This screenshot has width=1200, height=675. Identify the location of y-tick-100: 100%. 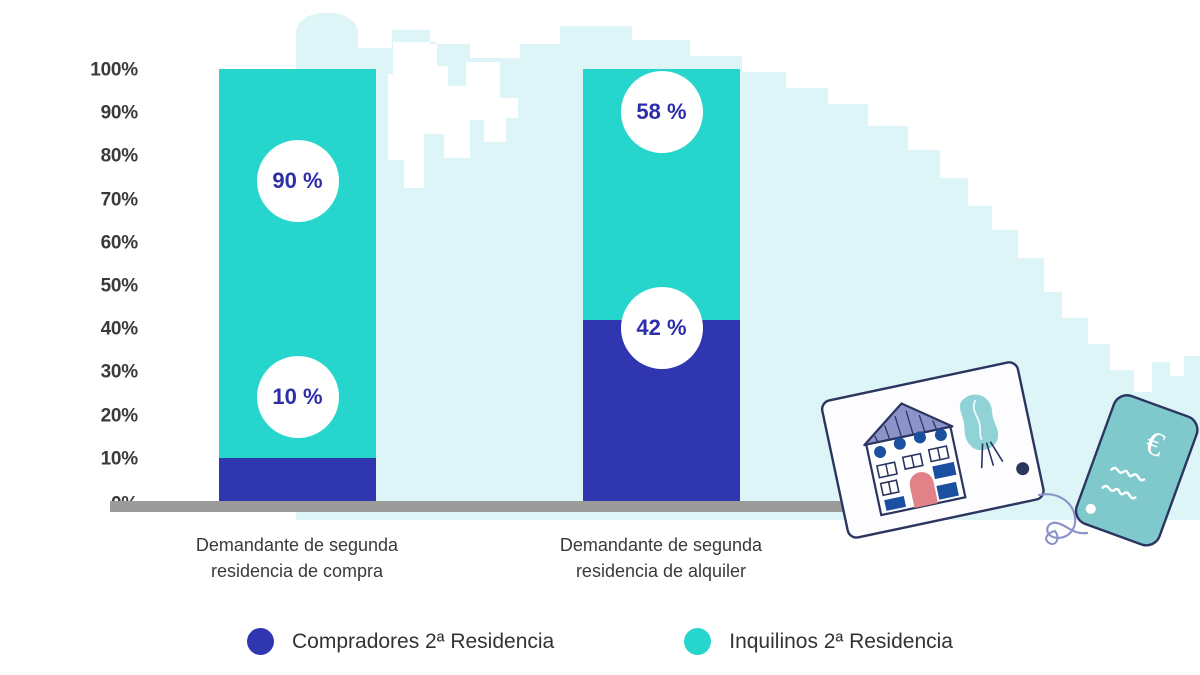
(114, 70).